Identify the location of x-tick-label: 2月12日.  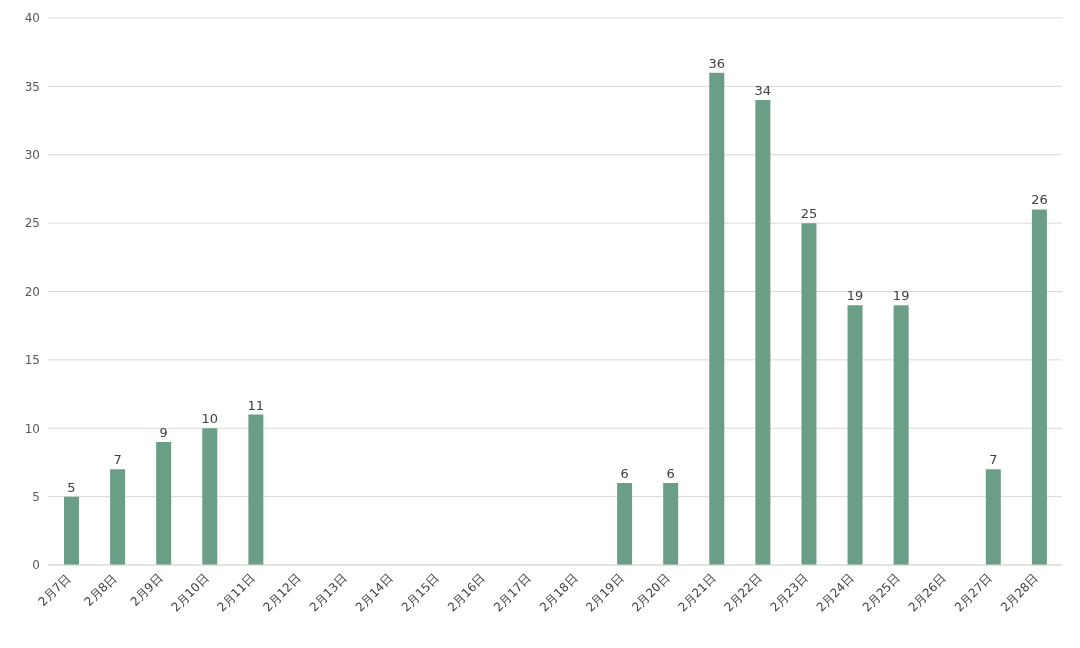
(282, 593).